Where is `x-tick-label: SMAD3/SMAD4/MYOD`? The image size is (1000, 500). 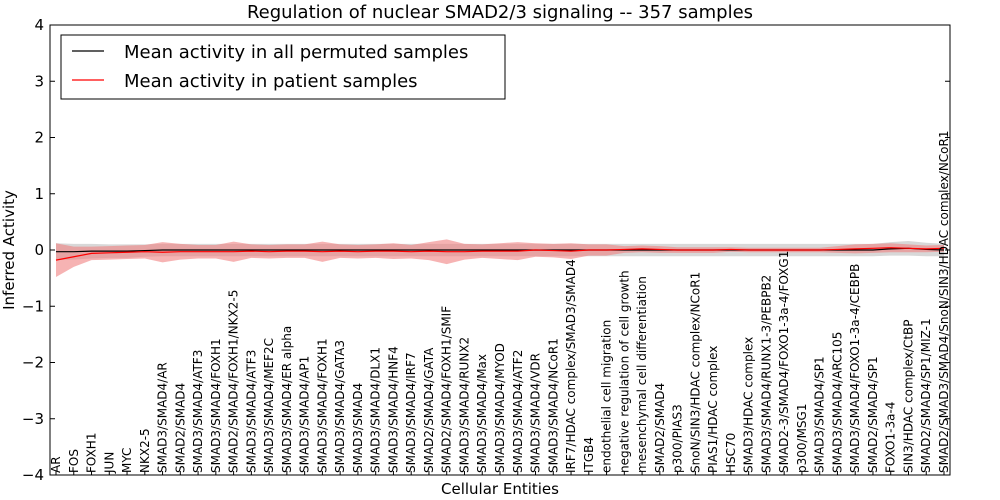 x-tick-label: SMAD3/SMAD4/MYOD is located at coordinates (500, 408).